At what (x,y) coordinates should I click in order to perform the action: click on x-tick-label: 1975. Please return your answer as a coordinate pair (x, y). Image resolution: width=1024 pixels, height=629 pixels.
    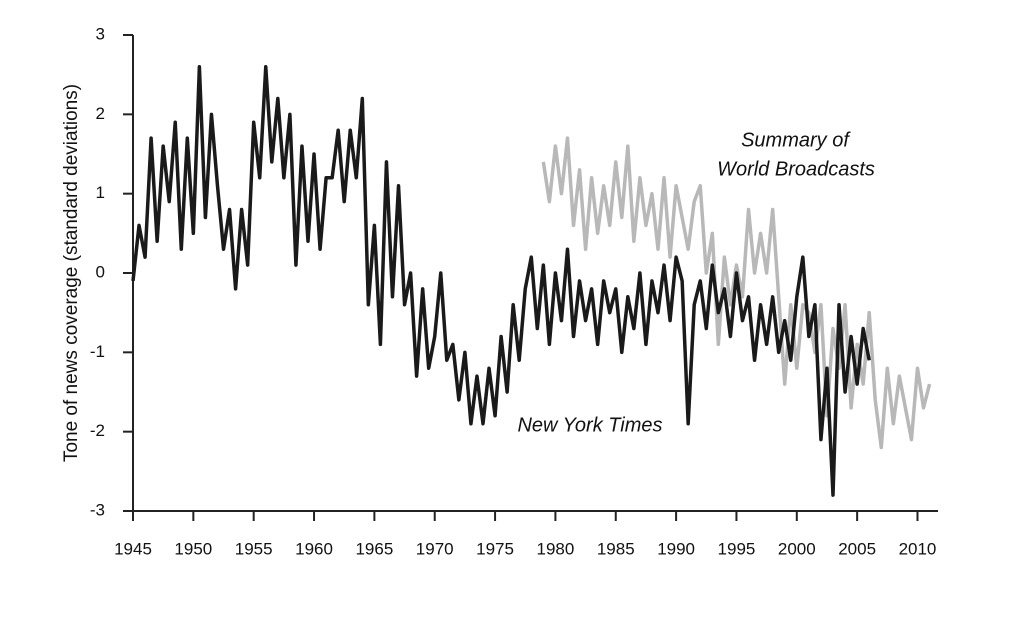
    Looking at the image, I should click on (495, 548).